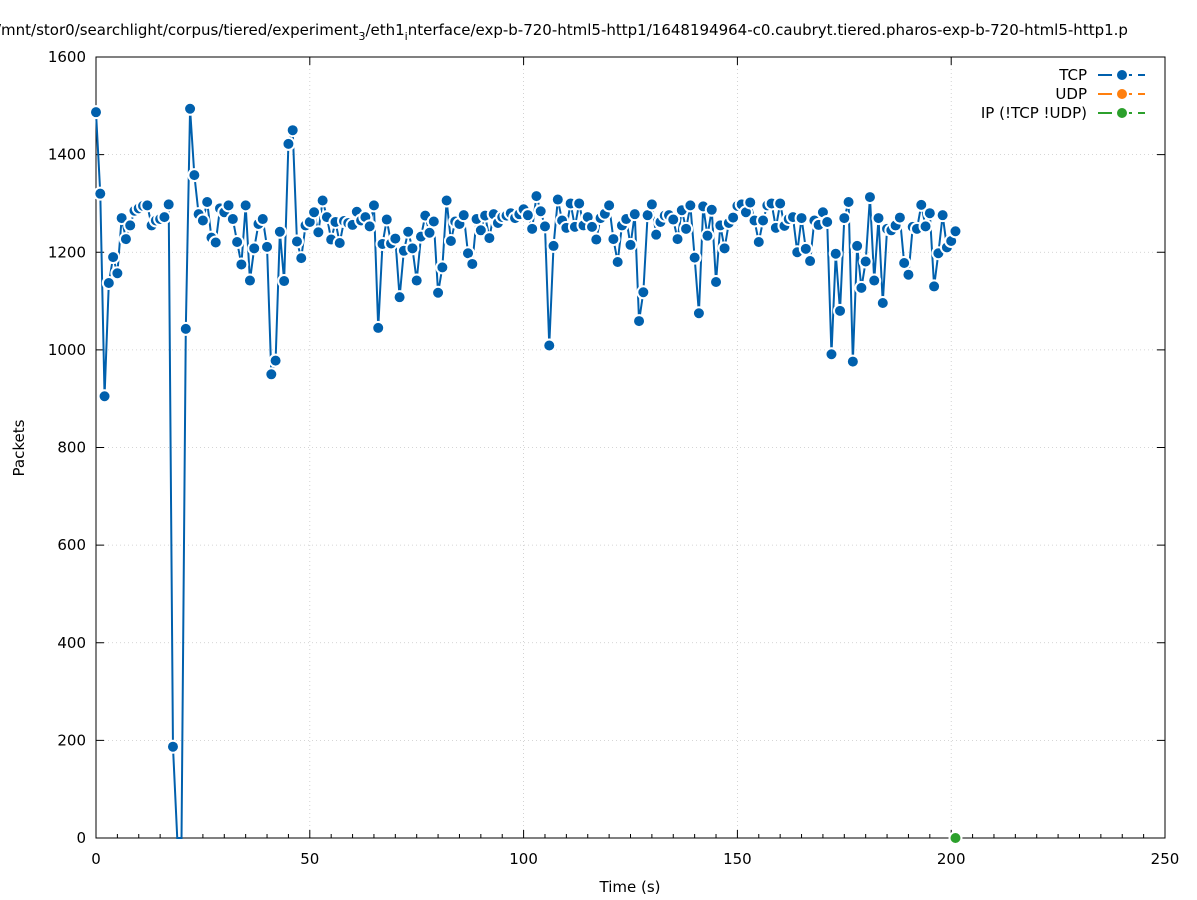  I want to click on legend-swatch-marker, so click(1122, 94).